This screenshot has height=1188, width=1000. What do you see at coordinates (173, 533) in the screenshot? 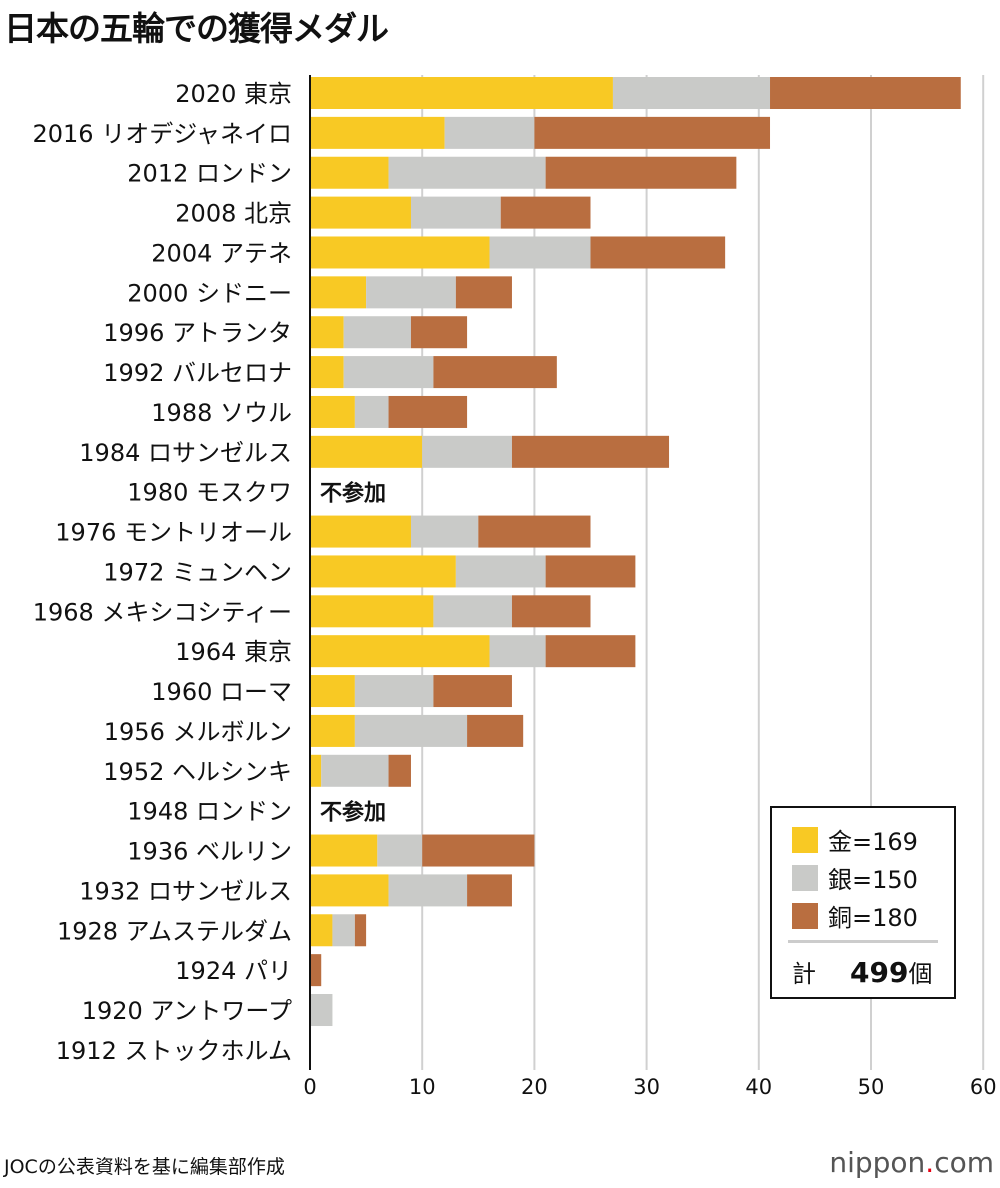
I see `category-label: 1976 モントリオール` at bounding box center [173, 533].